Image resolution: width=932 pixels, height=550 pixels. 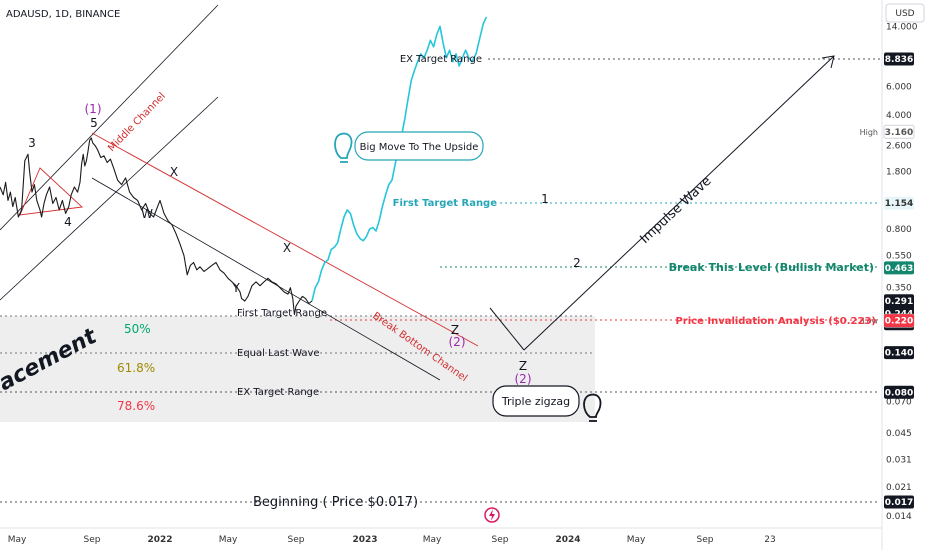 What do you see at coordinates (17, 540) in the screenshot?
I see `x-tick-0: May` at bounding box center [17, 540].